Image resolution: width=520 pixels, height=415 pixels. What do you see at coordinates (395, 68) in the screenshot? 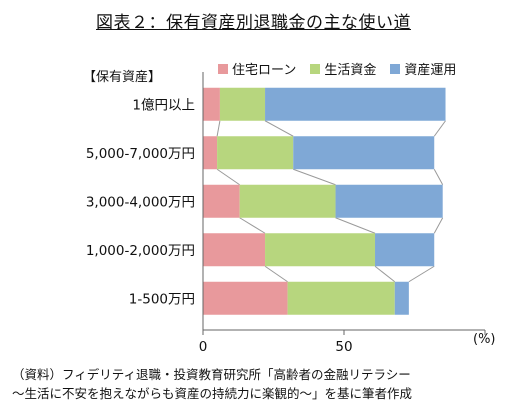
I see `legend-swatch-asset-management` at bounding box center [395, 68].